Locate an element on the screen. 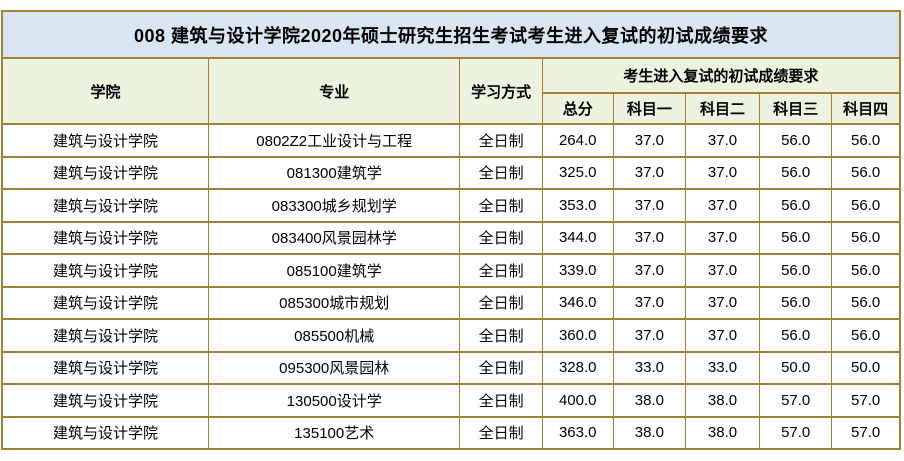 This screenshot has width=904, height=461. major-cell: 0802Z2工业设计与工程 is located at coordinates (334, 140).